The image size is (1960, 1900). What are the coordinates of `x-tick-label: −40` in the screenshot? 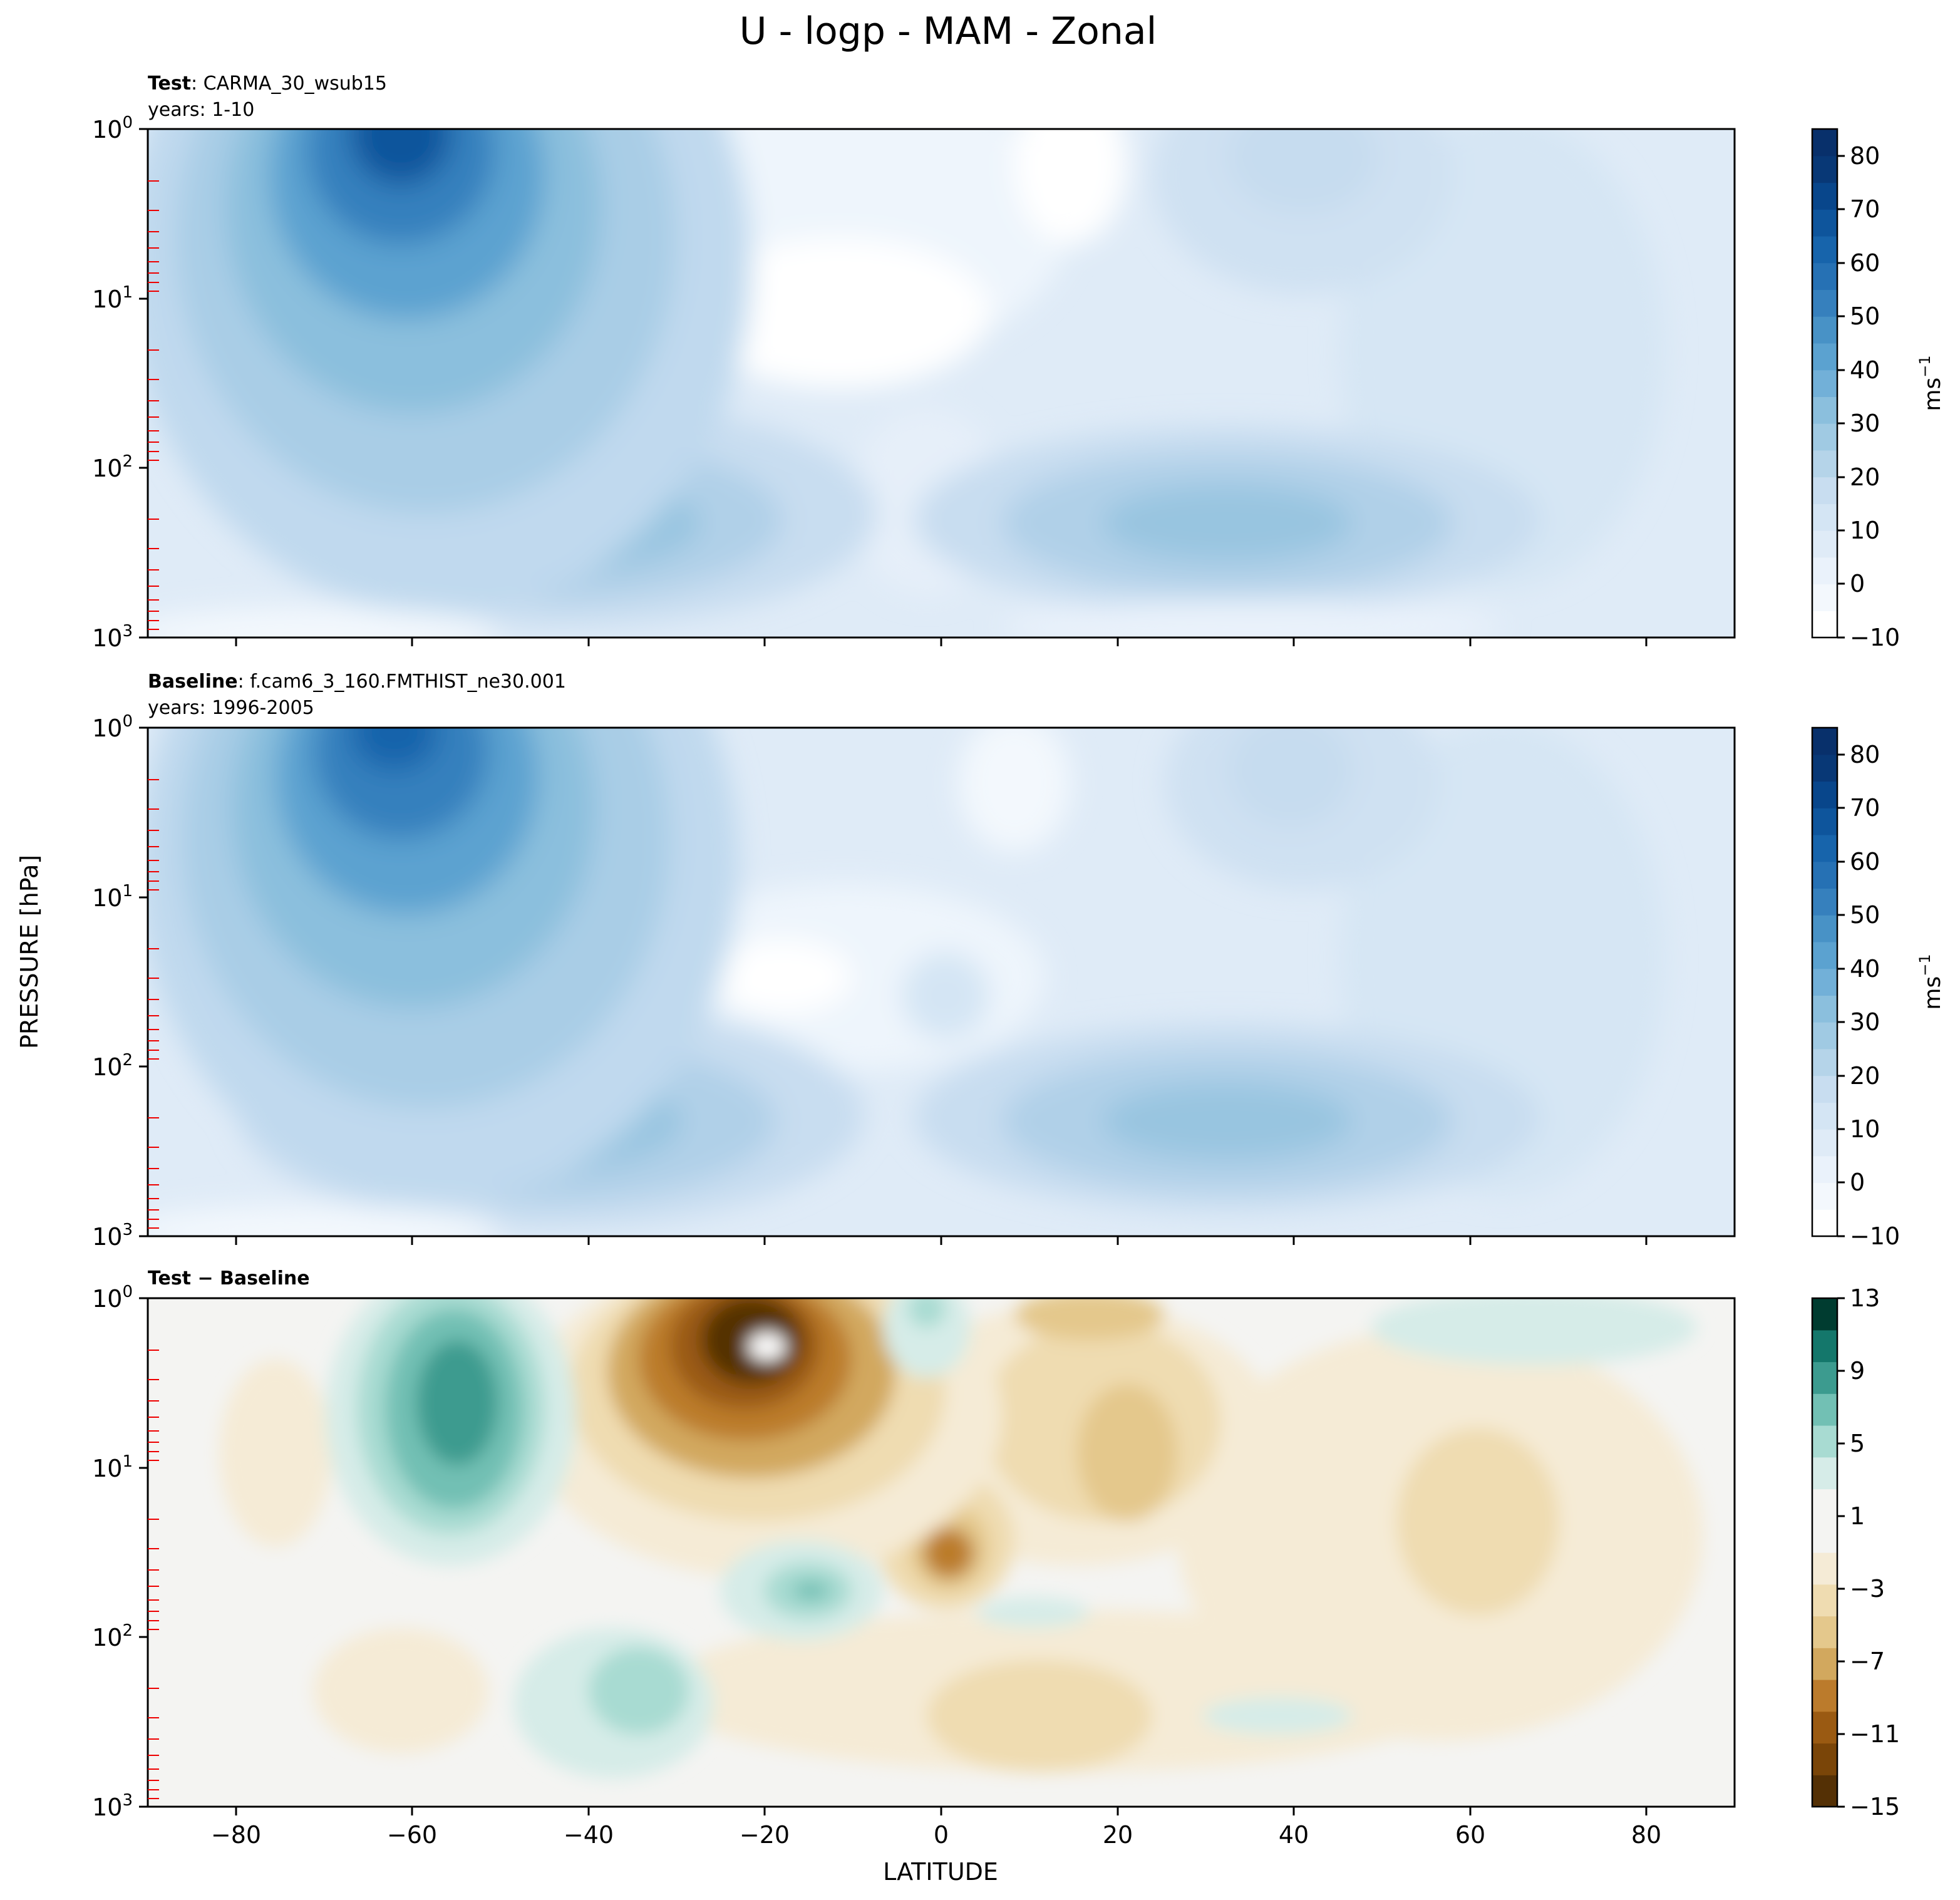 It's located at (589, 1835).